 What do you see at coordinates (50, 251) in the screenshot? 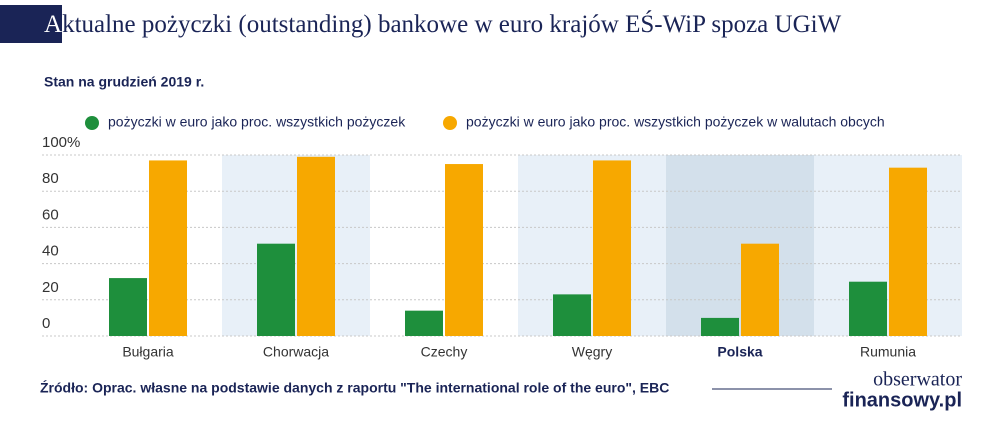
I see `y-tick-label: 40` at bounding box center [50, 251].